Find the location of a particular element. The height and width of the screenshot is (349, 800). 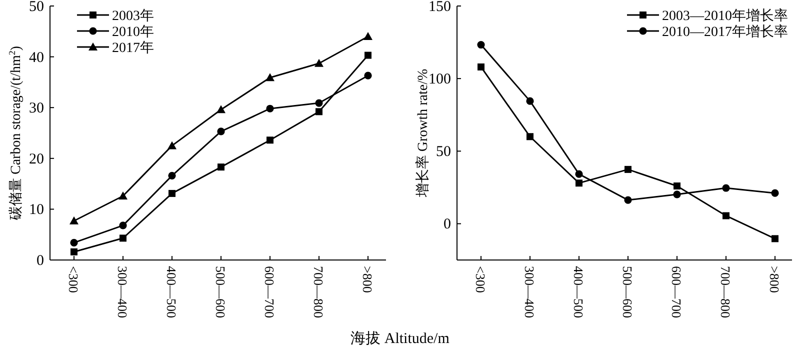

y-tick-label: 150 is located at coordinates (439, 7).